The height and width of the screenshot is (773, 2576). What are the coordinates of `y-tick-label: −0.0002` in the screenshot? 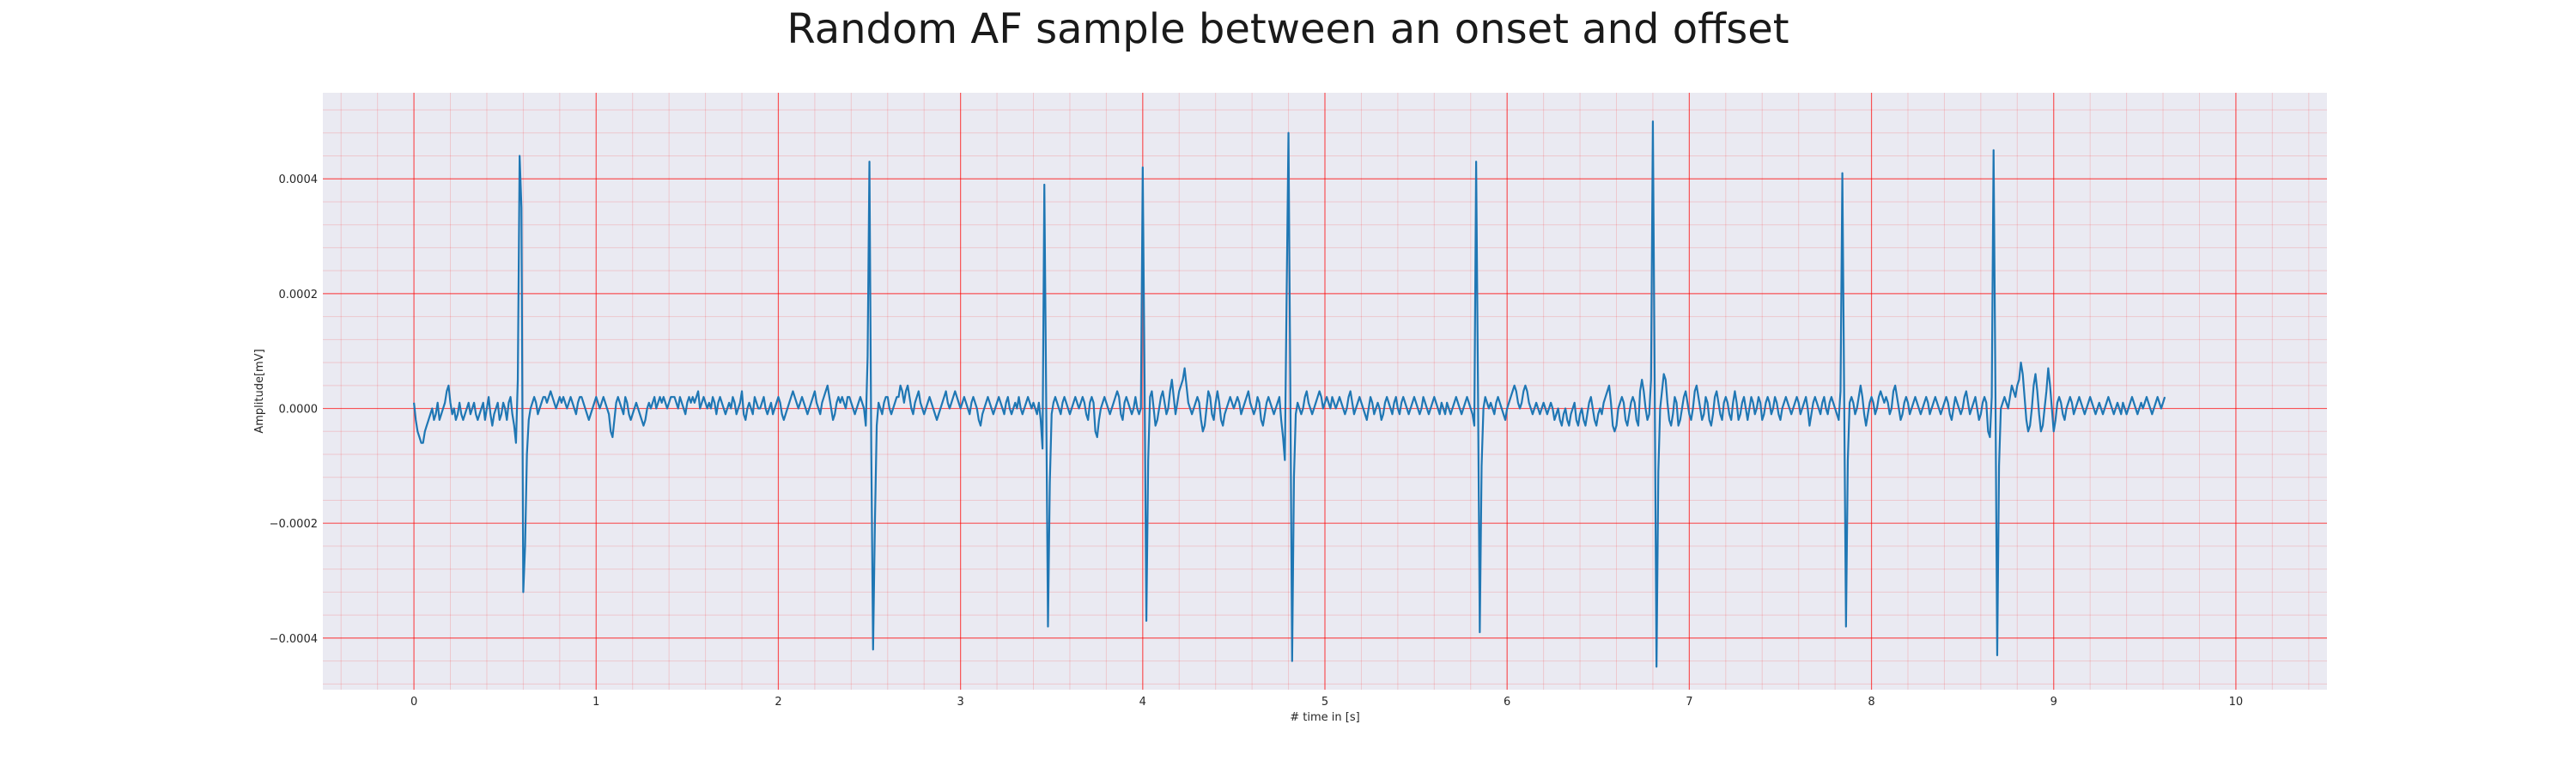 It's located at (294, 524).